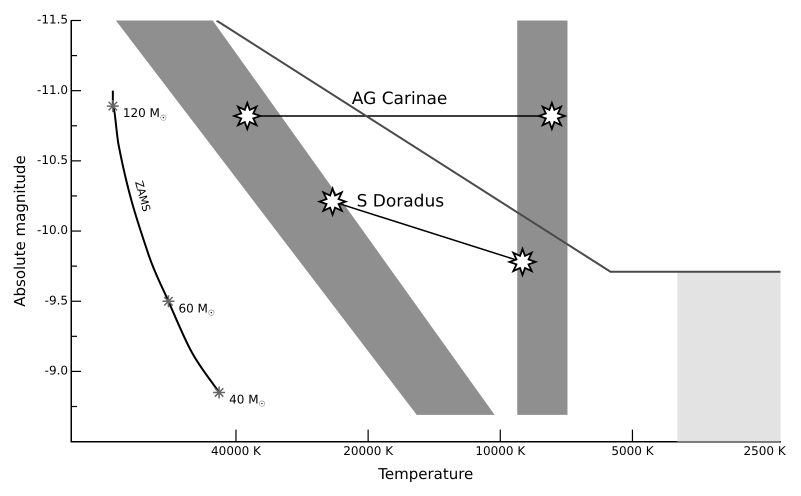 This screenshot has width=801, height=496. What do you see at coordinates (633, 451) in the screenshot?
I see `x-tick-label: 5000 K` at bounding box center [633, 451].